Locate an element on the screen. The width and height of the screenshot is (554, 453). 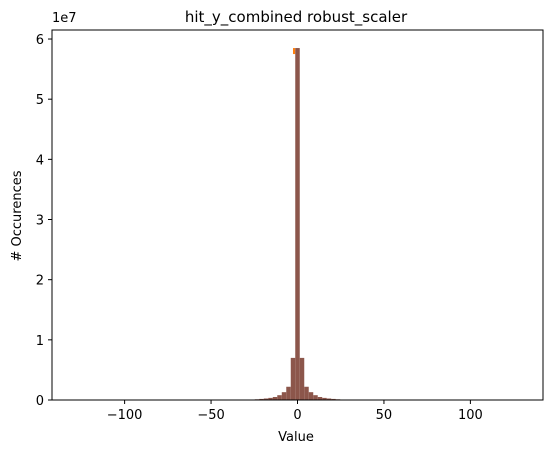
overlay-bars-group is located at coordinates (294, 51).